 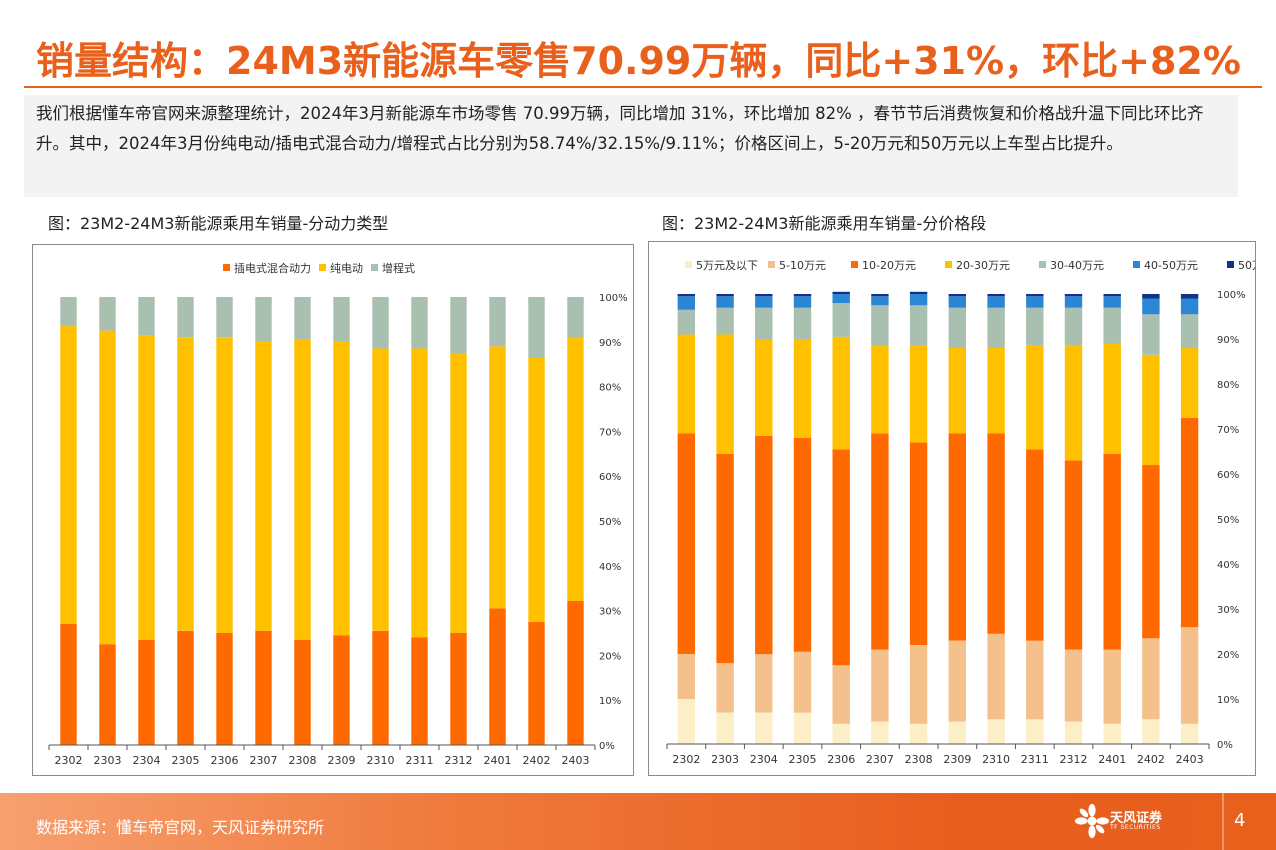 I want to click on legend-label: 插电式混合动力, so click(x=272, y=268).